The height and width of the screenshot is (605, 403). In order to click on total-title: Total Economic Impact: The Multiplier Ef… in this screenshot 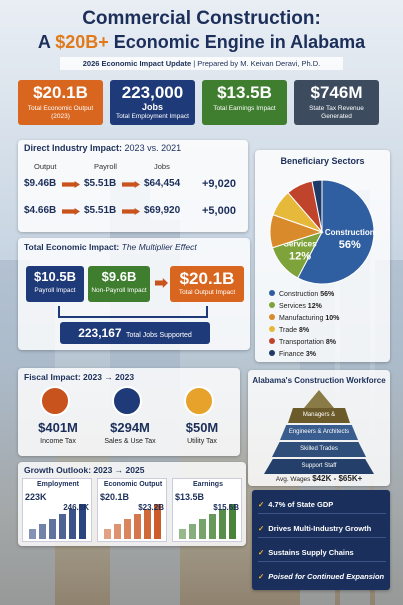, I will do `click(110, 247)`.